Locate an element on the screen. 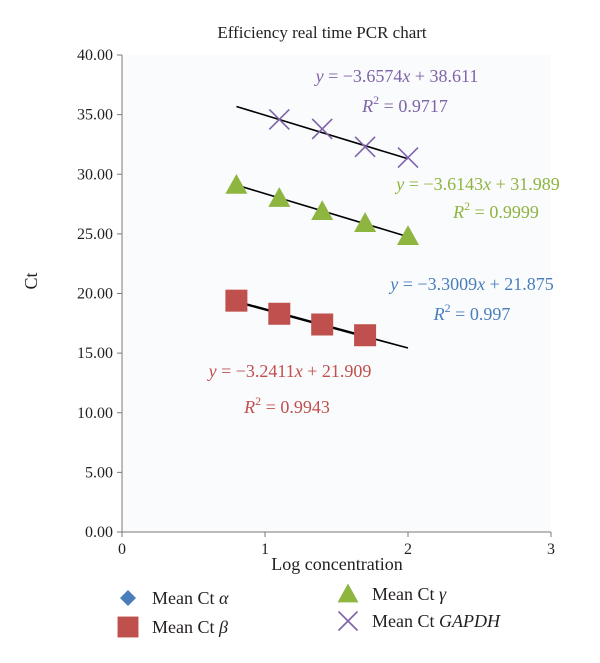 Image resolution: width=600 pixels, height=663 pixels. data-markers is located at coordinates (322, 227).